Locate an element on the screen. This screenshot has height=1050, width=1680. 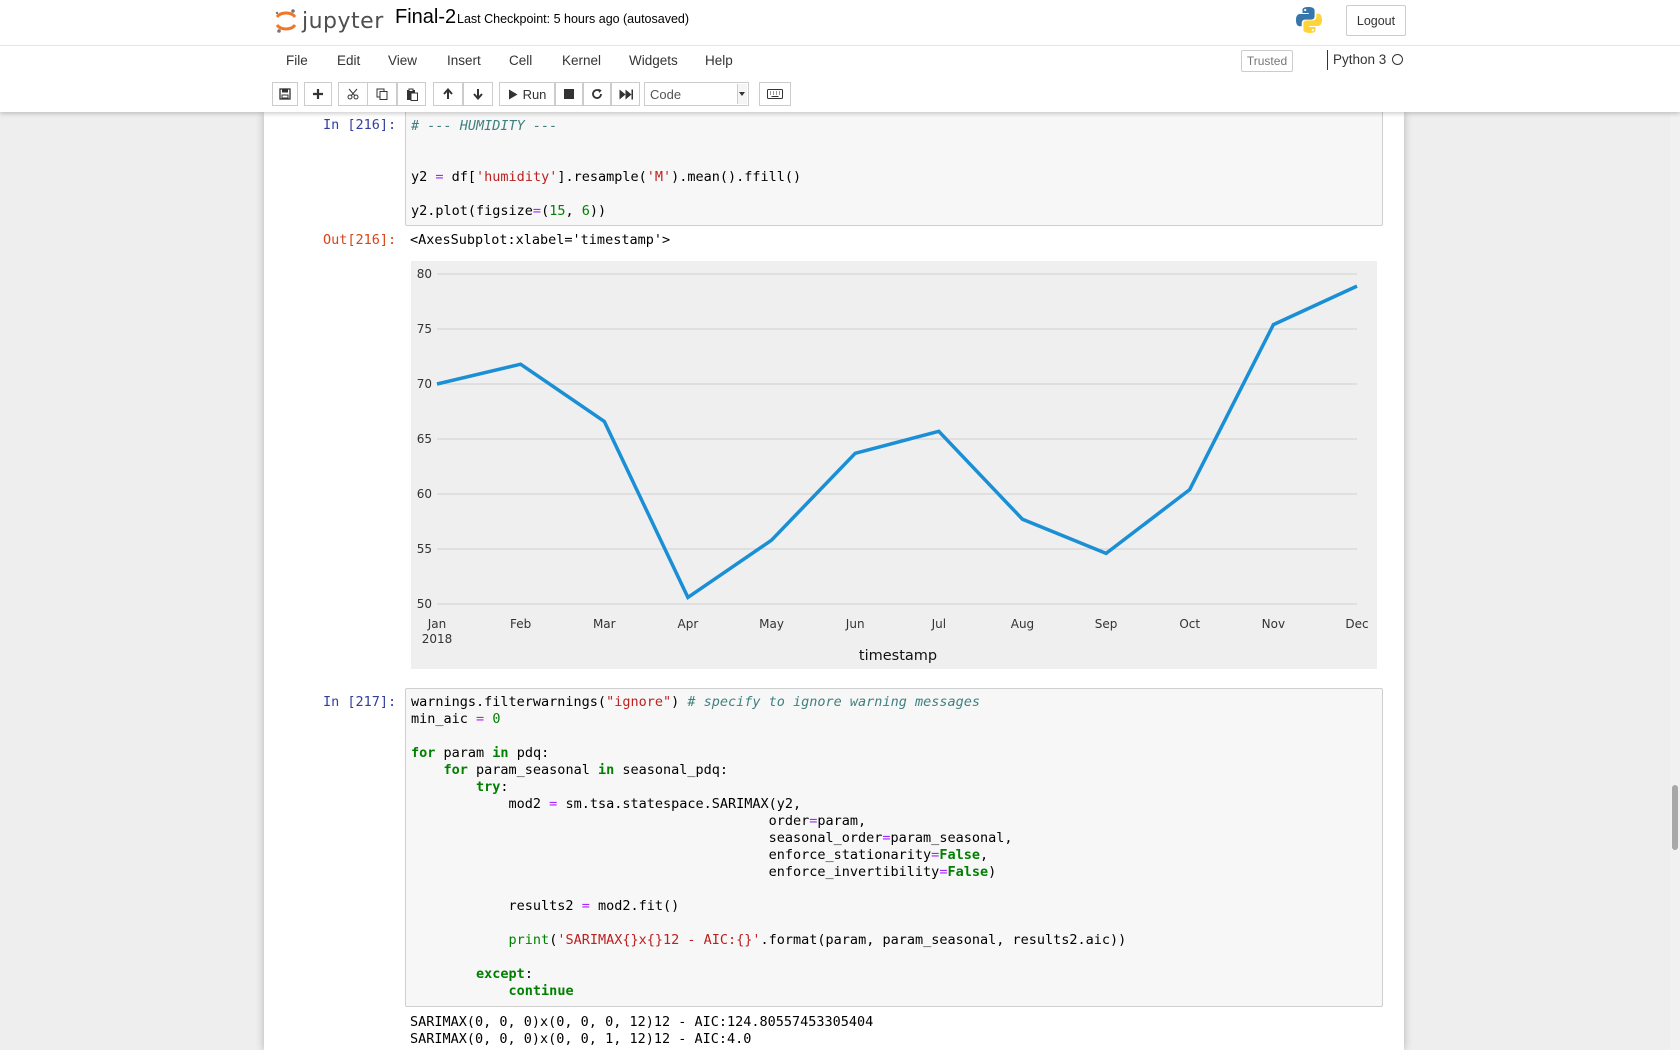
code-line: min_aic = 0 is located at coordinates (456, 719).